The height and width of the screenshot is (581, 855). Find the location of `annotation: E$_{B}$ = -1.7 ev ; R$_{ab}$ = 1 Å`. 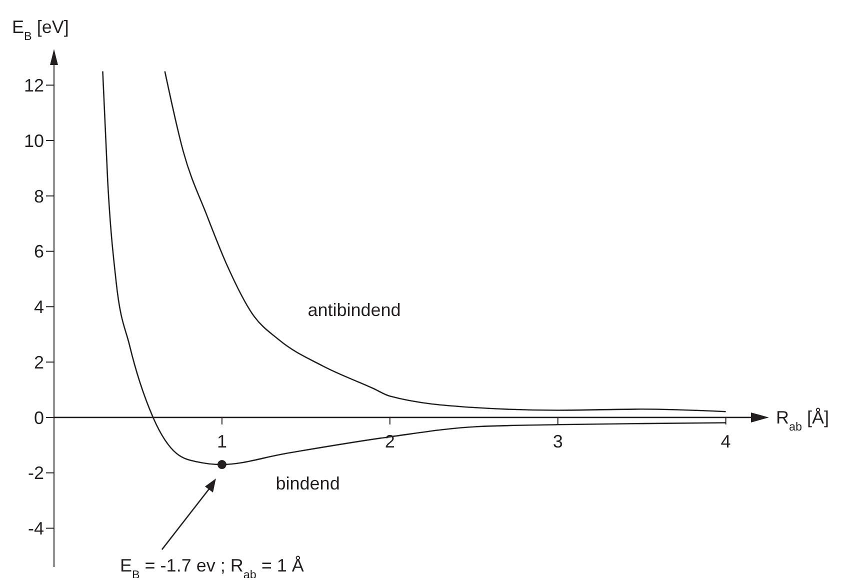

annotation: E$_{B}$ = -1.7 ev ; R$_{ab}$ = 1 Å is located at coordinates (212, 568).